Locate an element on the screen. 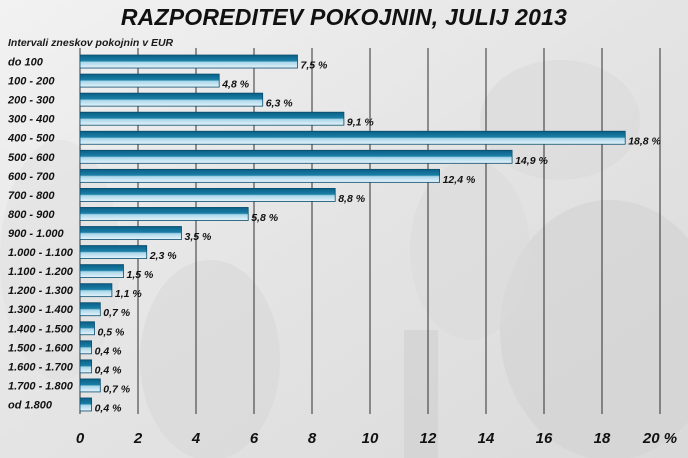 The image size is (688, 458). category-label: 900 - 1.000 is located at coordinates (36, 234).